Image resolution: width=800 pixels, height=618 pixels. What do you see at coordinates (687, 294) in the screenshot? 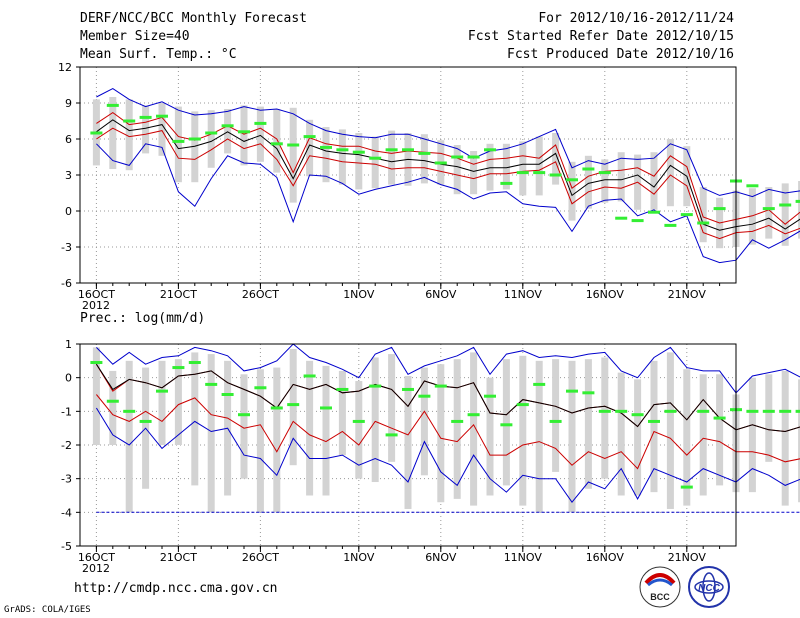
I see `temperature-xtick-label: 21NOV` at bounding box center [687, 294].